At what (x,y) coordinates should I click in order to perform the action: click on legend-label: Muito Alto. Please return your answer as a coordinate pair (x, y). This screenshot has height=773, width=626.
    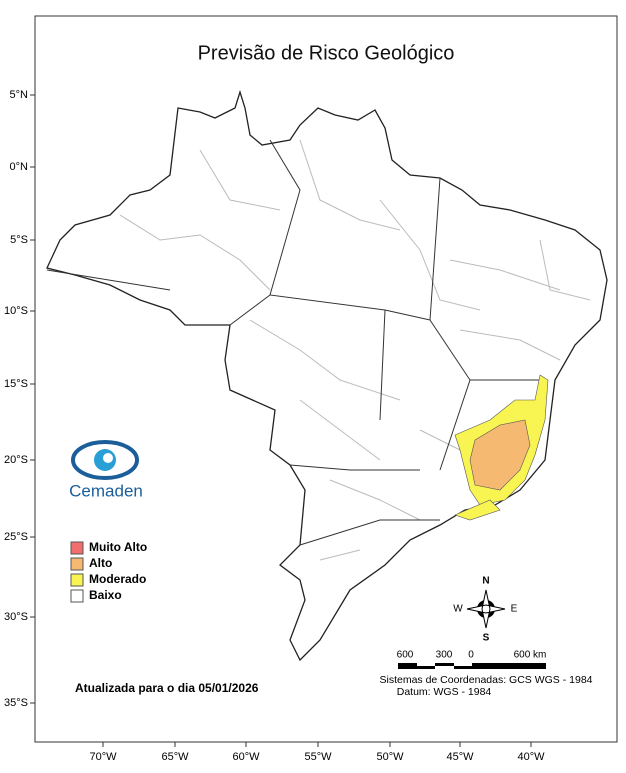
    Looking at the image, I should click on (118, 547).